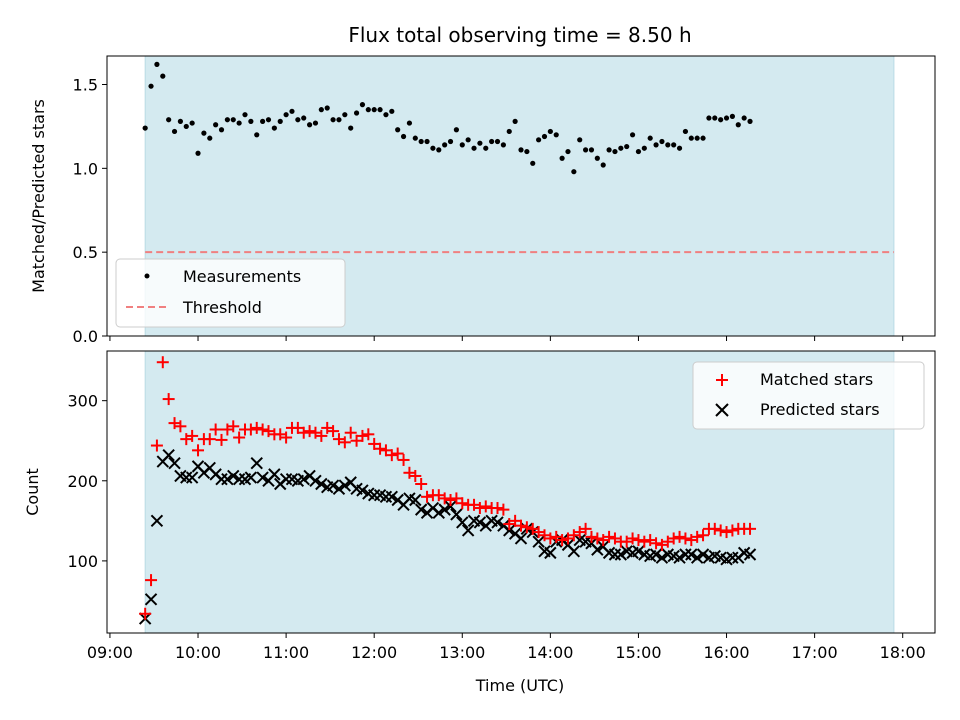  I want to click on legend-threshold-label: Threshold, so click(222, 307).